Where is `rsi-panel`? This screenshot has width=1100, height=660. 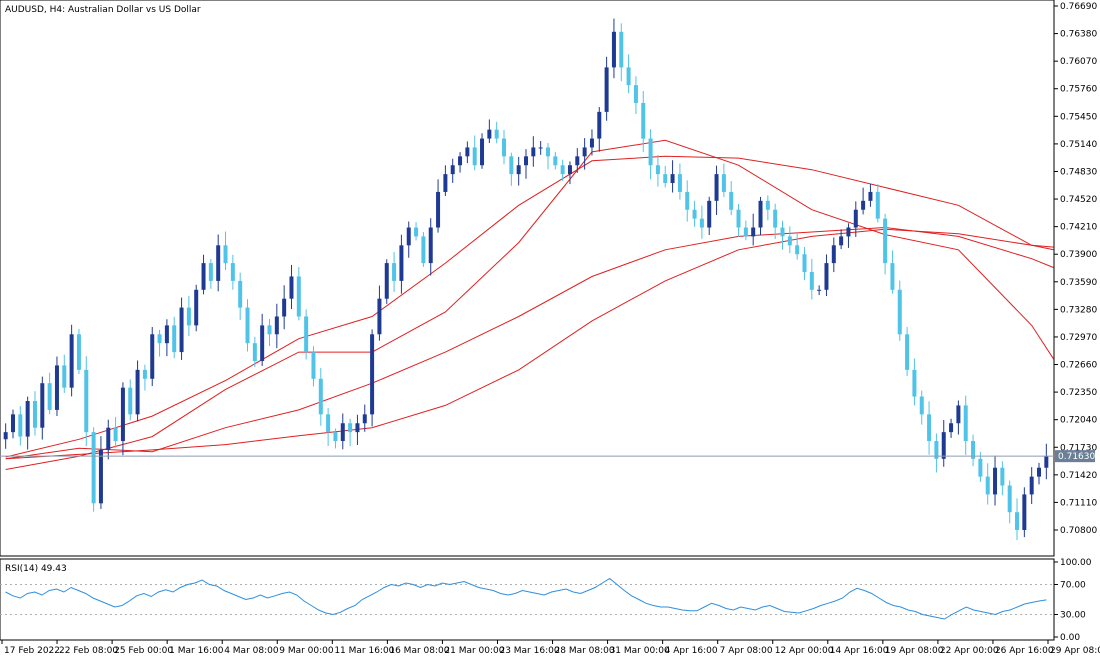
rsi-panel is located at coordinates (527, 599).